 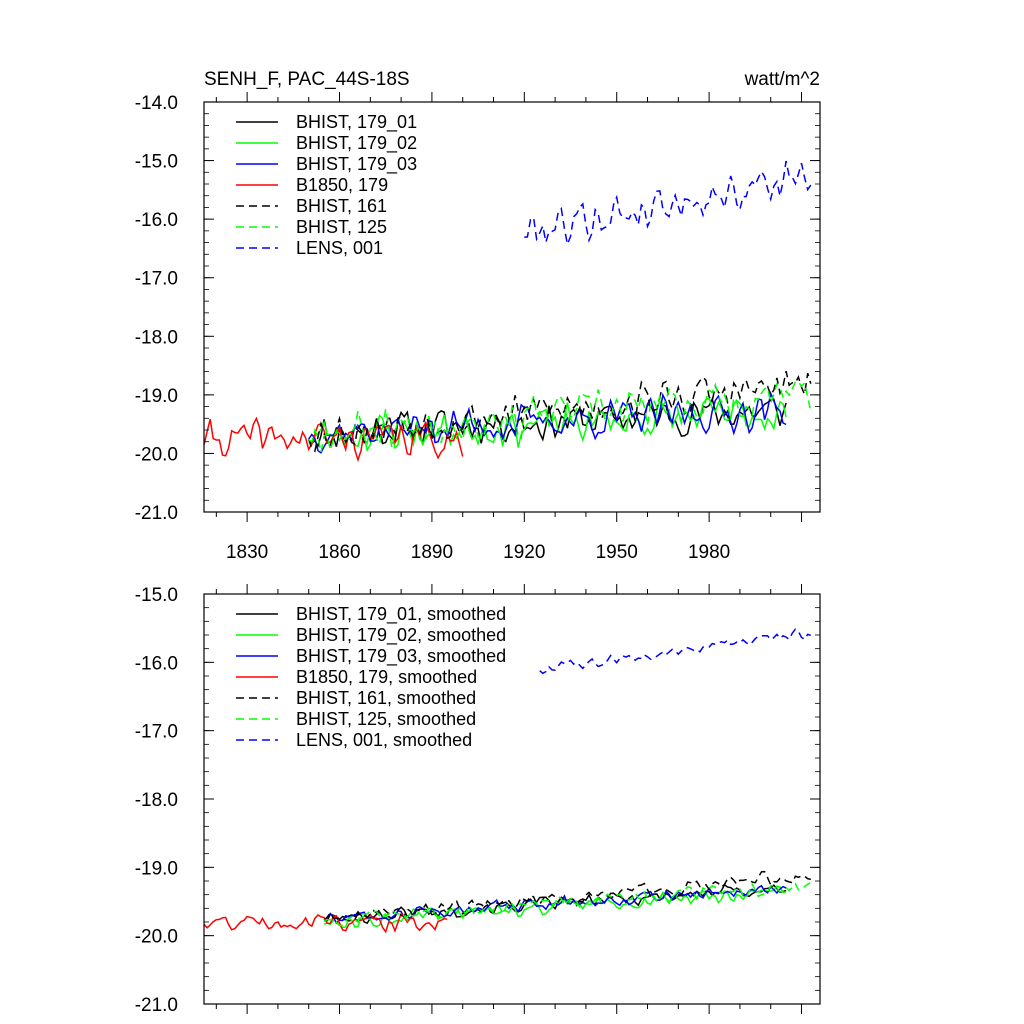 I want to click on legend-label: LENS, 001, so click(x=339, y=248).